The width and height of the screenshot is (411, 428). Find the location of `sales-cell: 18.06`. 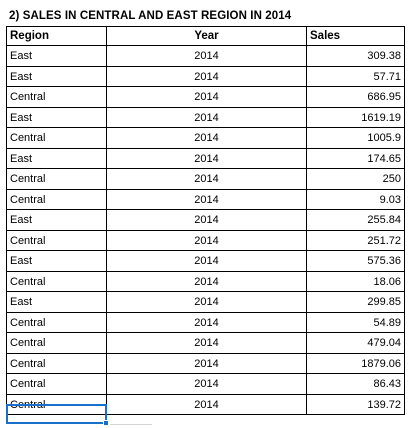

sales-cell: 18.06 is located at coordinates (355, 281).